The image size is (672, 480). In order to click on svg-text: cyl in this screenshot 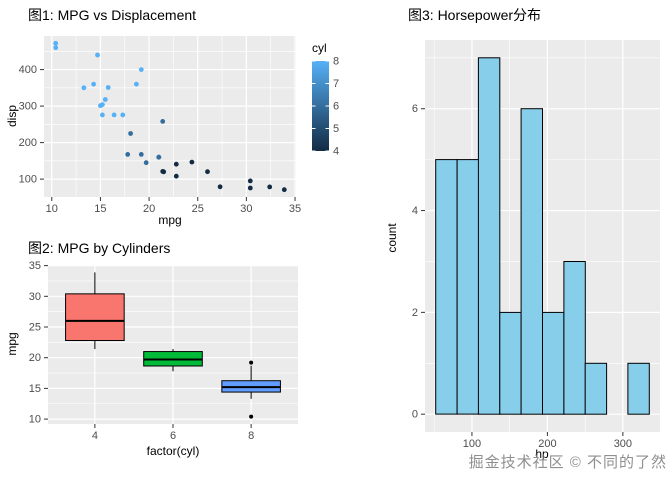, I will do `click(319, 48)`.